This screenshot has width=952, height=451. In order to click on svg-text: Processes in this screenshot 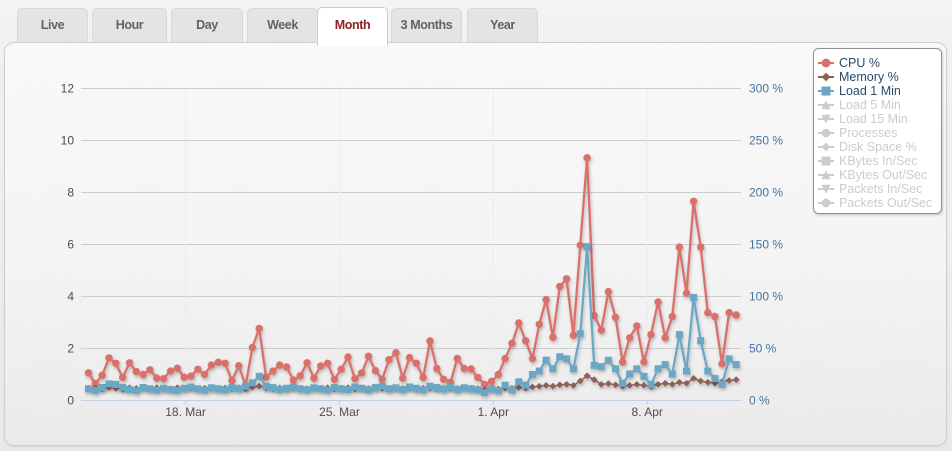, I will do `click(868, 133)`.